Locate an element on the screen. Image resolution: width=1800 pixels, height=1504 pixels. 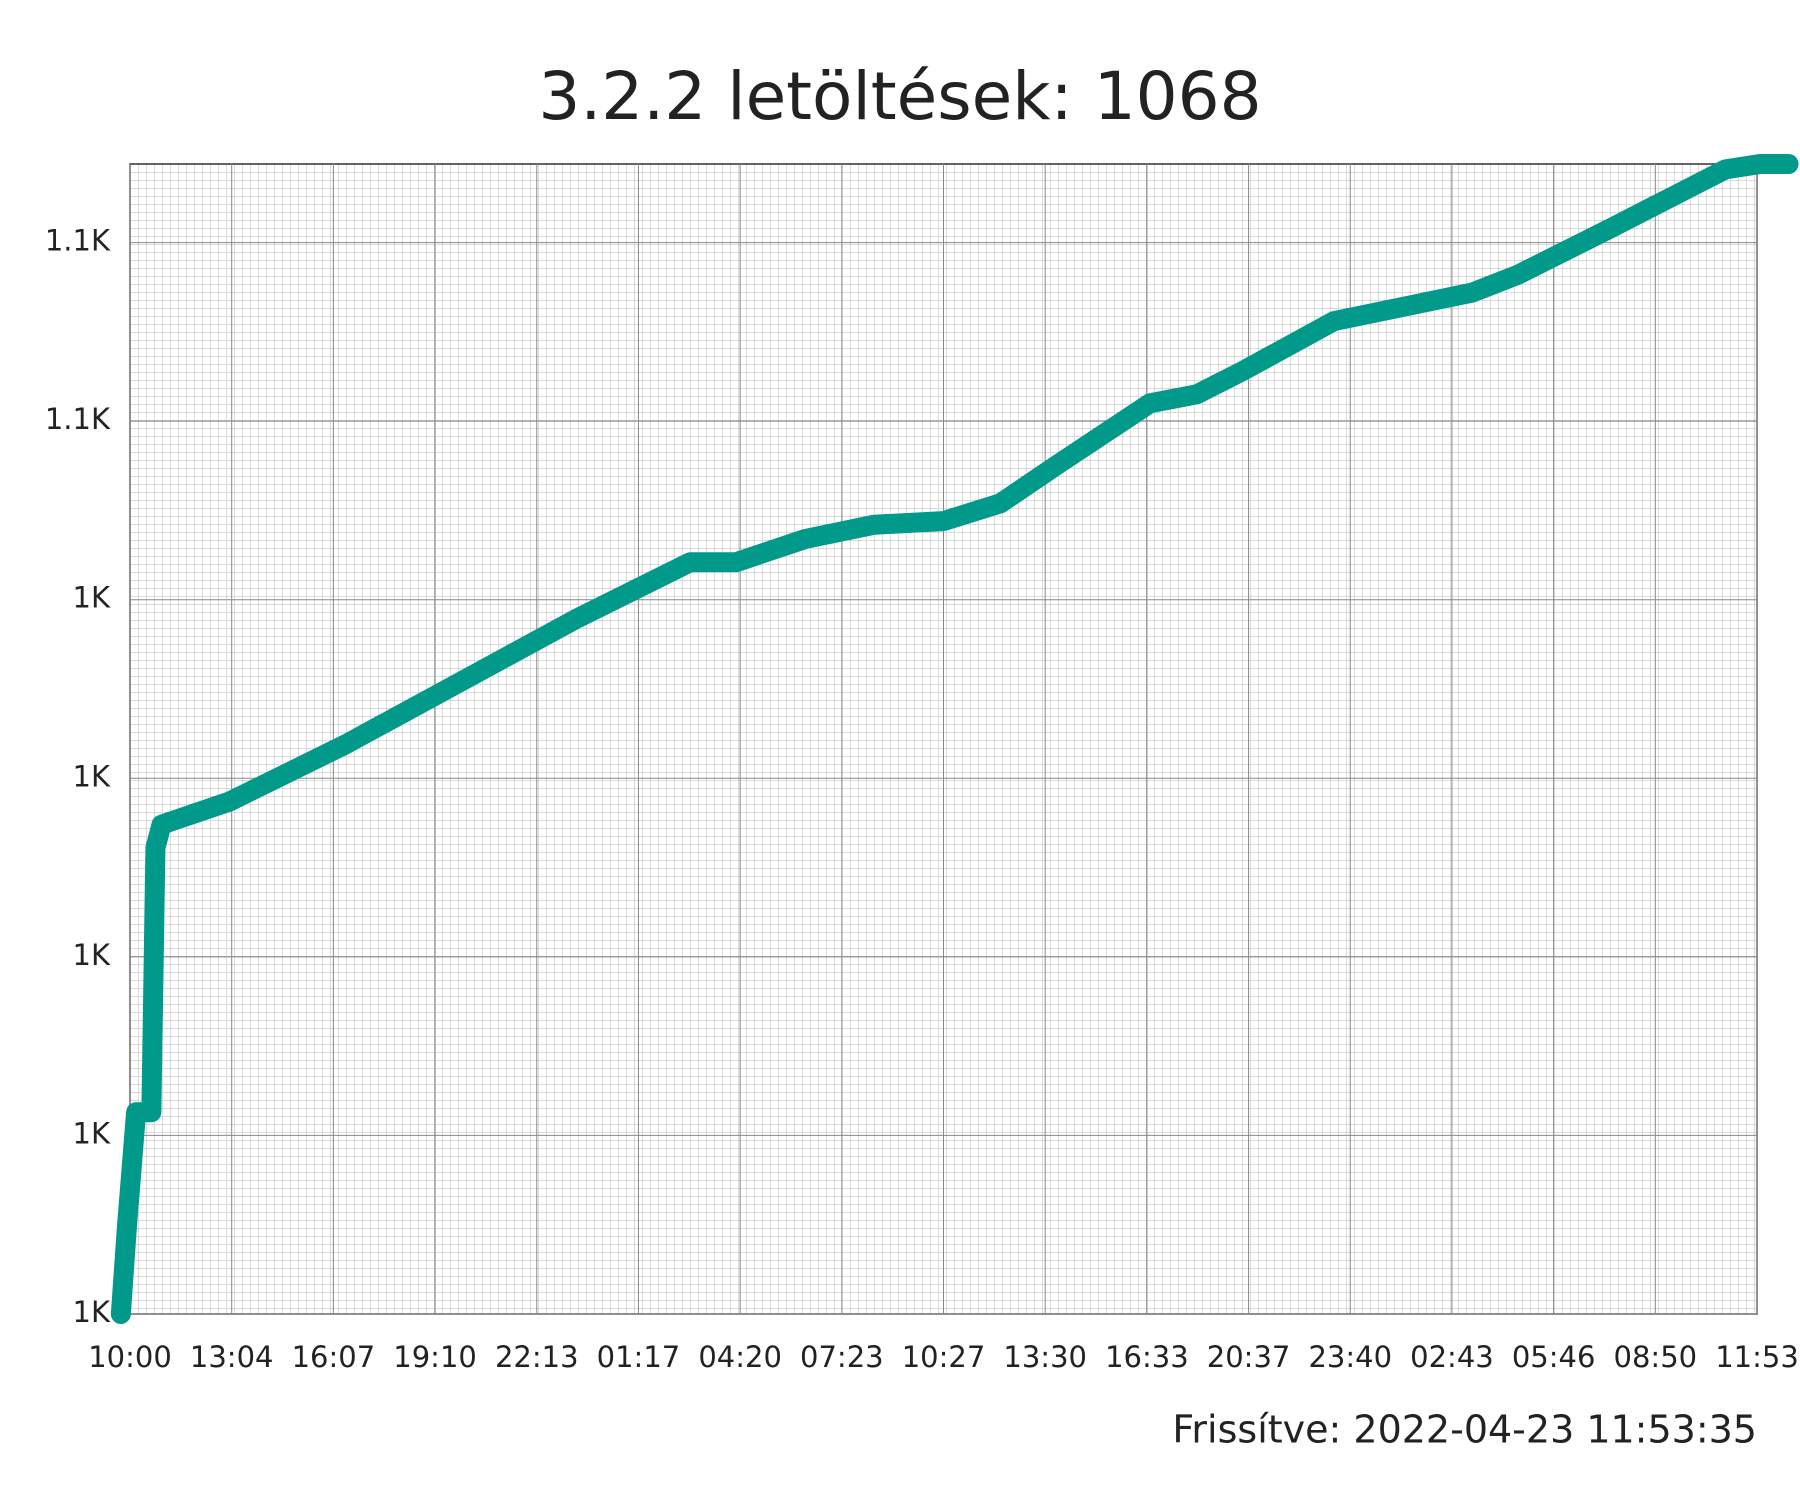
footer: Frissítve: 2022-04-23 11:53:35 is located at coordinates (1464, 1430).